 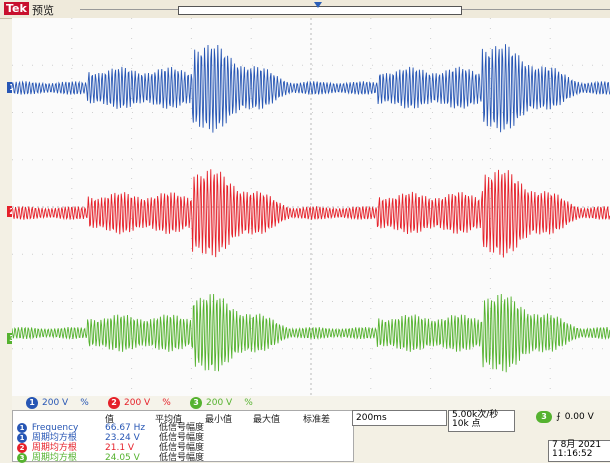 I want to click on meas-row-3-value: 21.1 V, so click(x=120, y=448).